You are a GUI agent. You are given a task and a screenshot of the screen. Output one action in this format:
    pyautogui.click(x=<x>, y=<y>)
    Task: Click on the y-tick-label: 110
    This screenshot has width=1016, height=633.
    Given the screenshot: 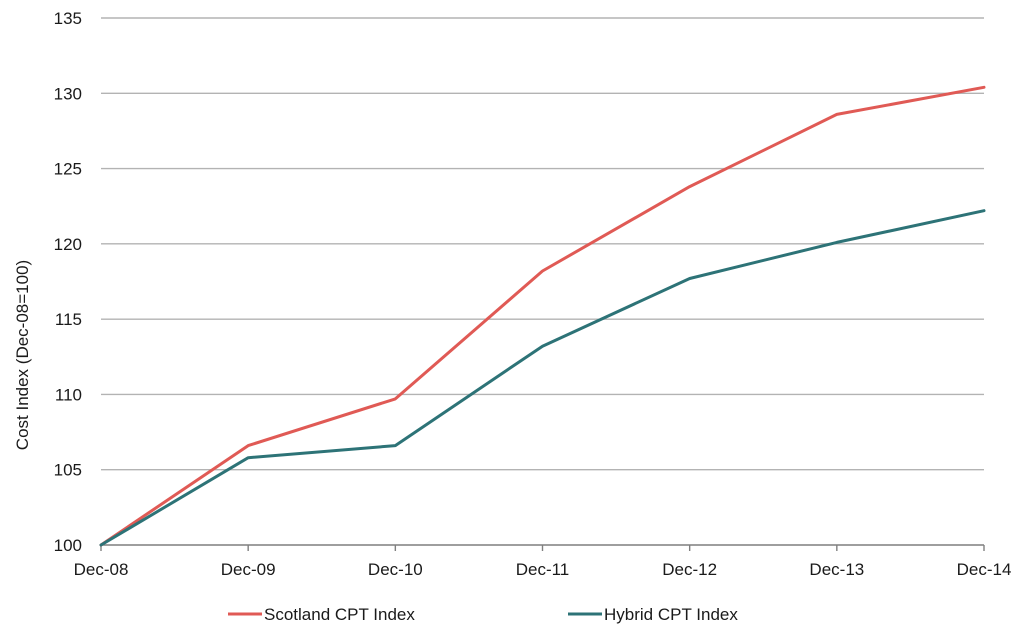 What is the action you would take?
    pyautogui.click(x=68, y=394)
    